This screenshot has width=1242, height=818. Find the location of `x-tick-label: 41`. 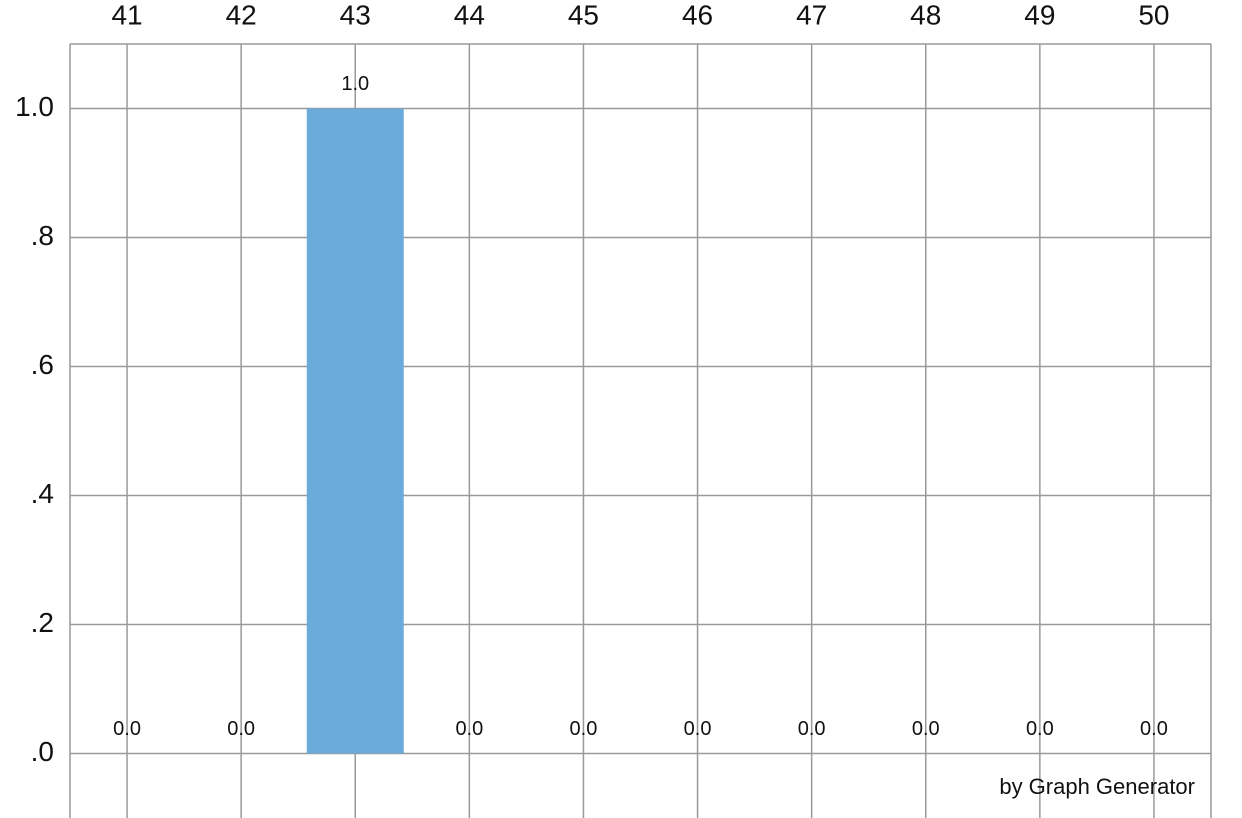

x-tick-label: 41 is located at coordinates (126, 15).